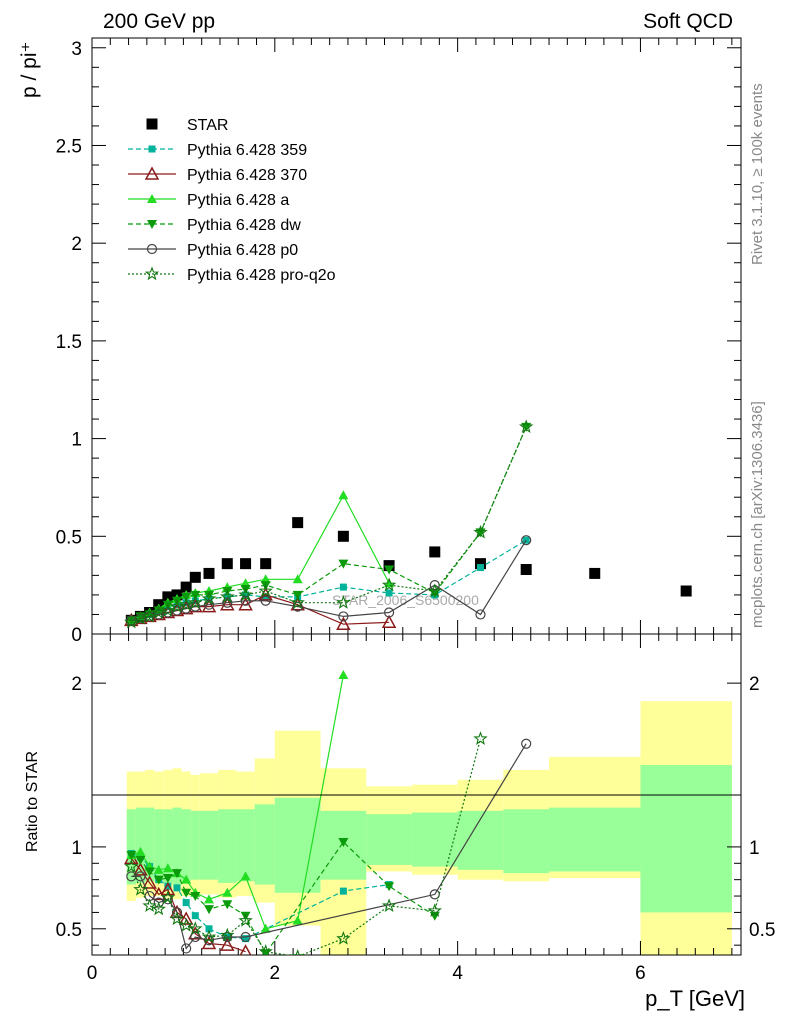 This screenshot has height=1024, width=786. I want to click on analysis-watermark: STAR_2006_S6500200, so click(405, 600).